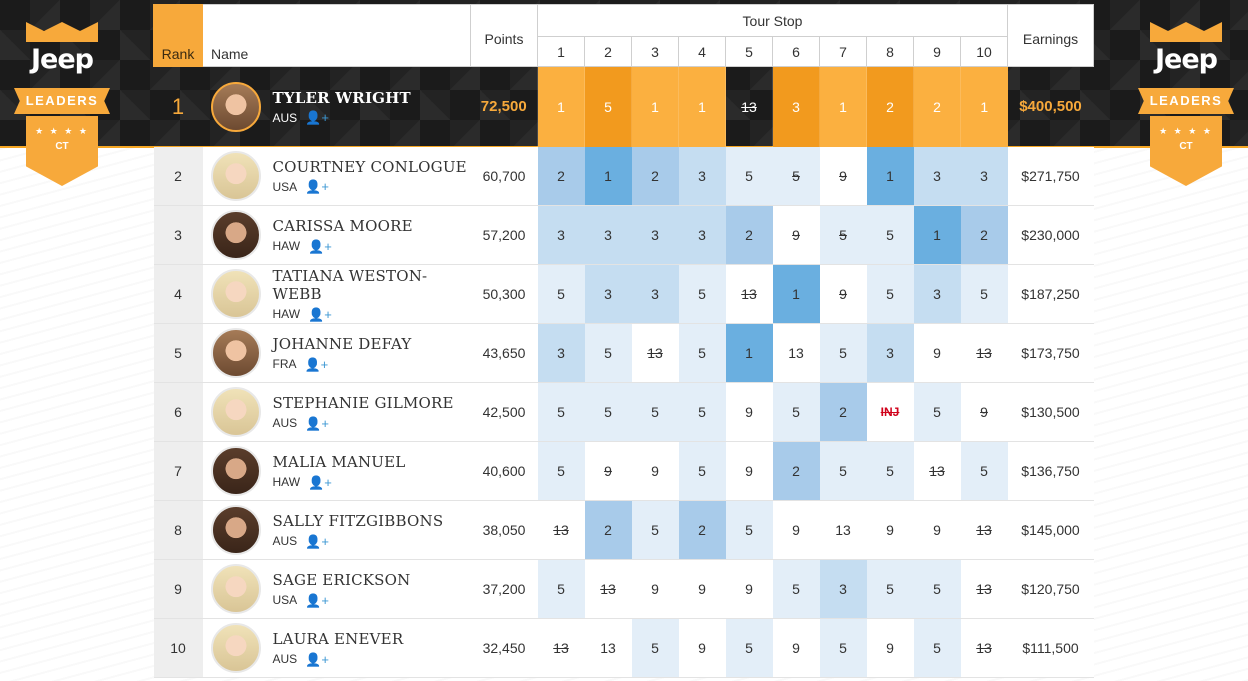 This screenshot has height=681, width=1248. What do you see at coordinates (504, 35) in the screenshot?
I see `column-header-points: Points` at bounding box center [504, 35].